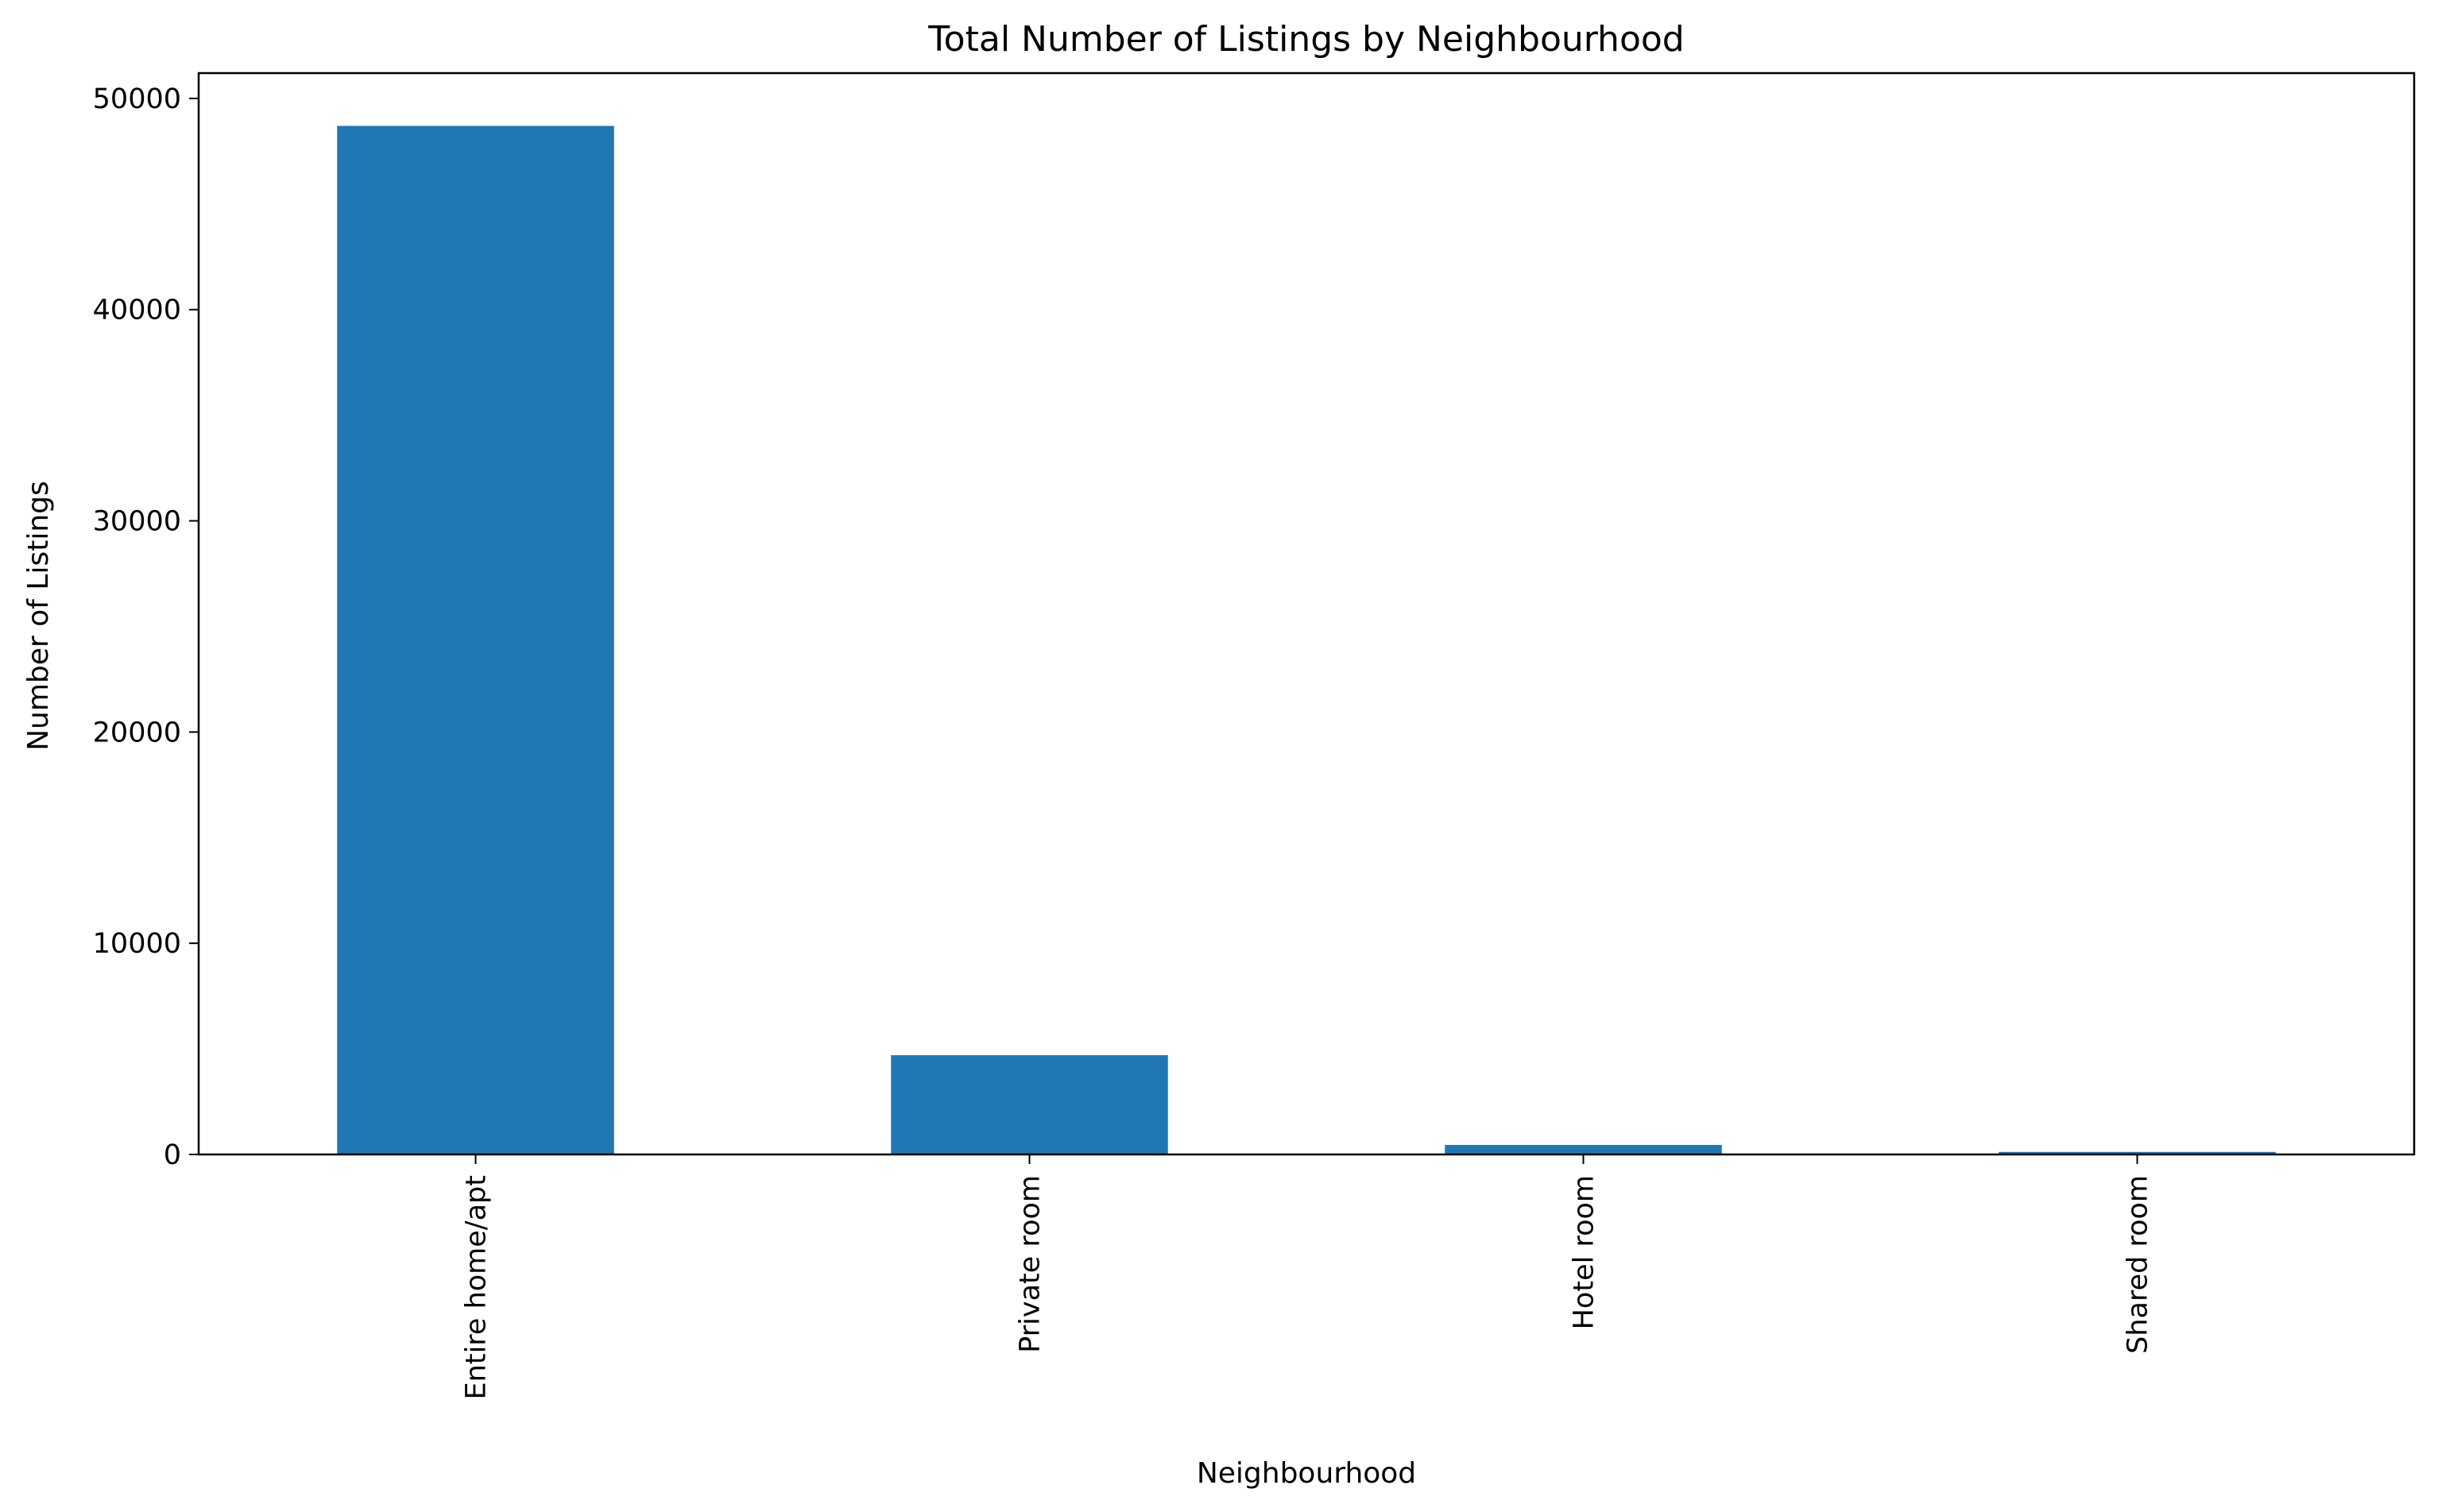  What do you see at coordinates (1031, 1264) in the screenshot?
I see `x-tick-label-1: Private room` at bounding box center [1031, 1264].